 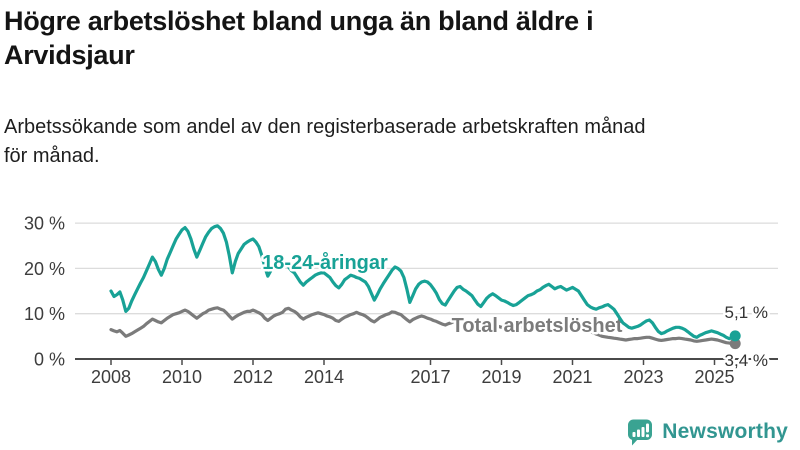 I want to click on bar-chart-speech-bubble-icon, so click(x=640, y=432).